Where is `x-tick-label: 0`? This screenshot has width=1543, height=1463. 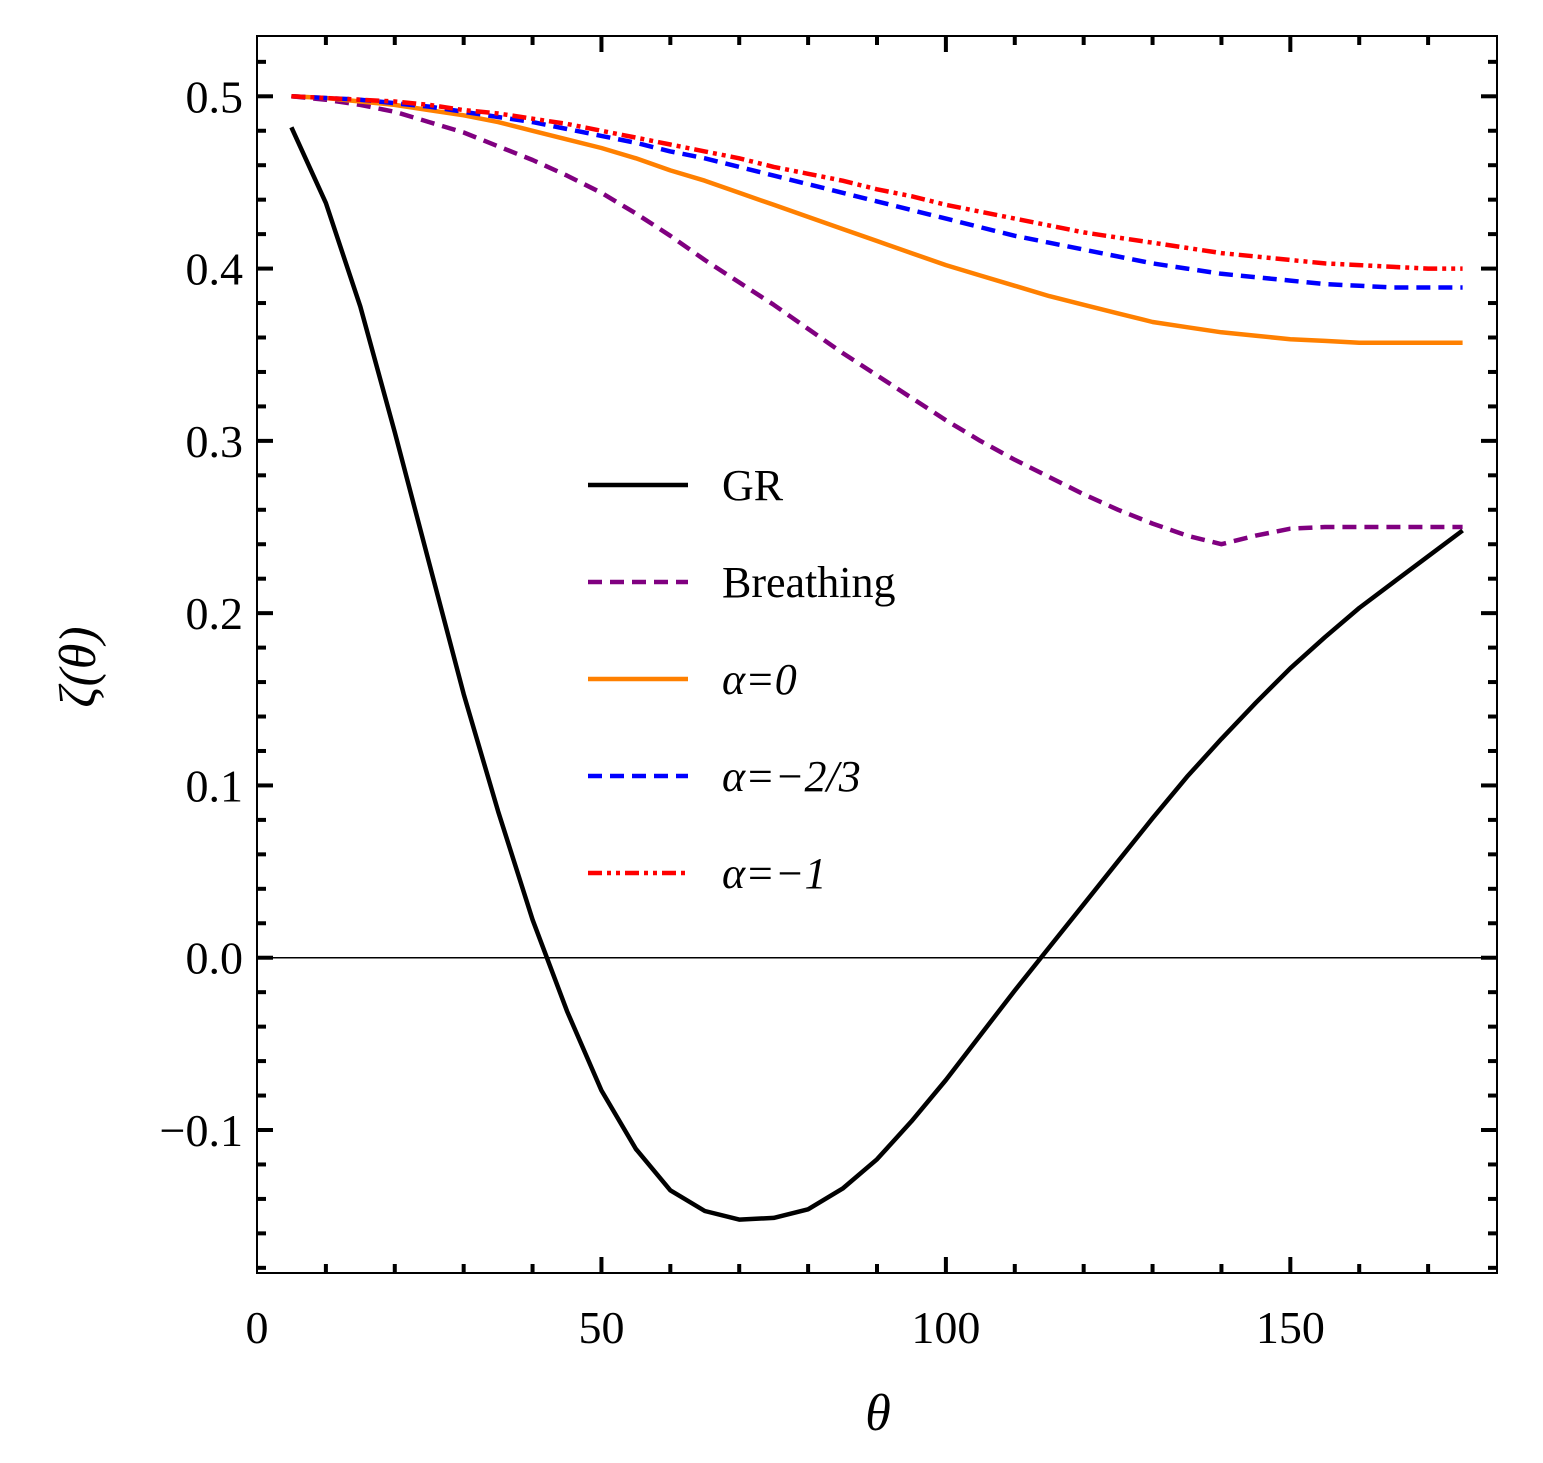
x-tick-label: 0 is located at coordinates (257, 1327).